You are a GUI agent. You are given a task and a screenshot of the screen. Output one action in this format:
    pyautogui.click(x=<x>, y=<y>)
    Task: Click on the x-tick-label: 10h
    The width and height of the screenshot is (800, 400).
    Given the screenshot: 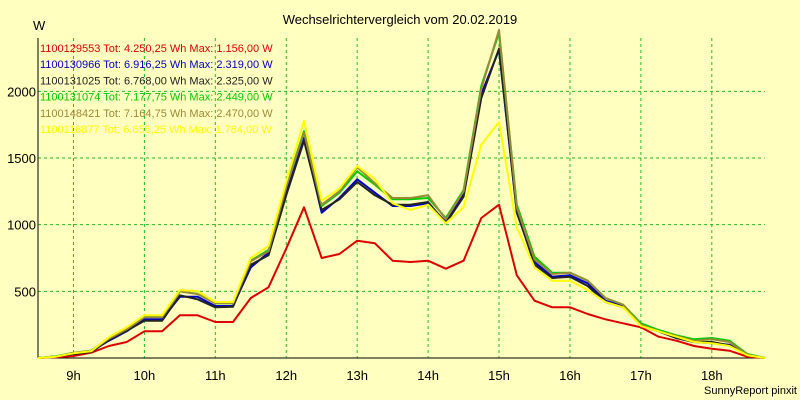 What is the action you would take?
    pyautogui.click(x=145, y=375)
    